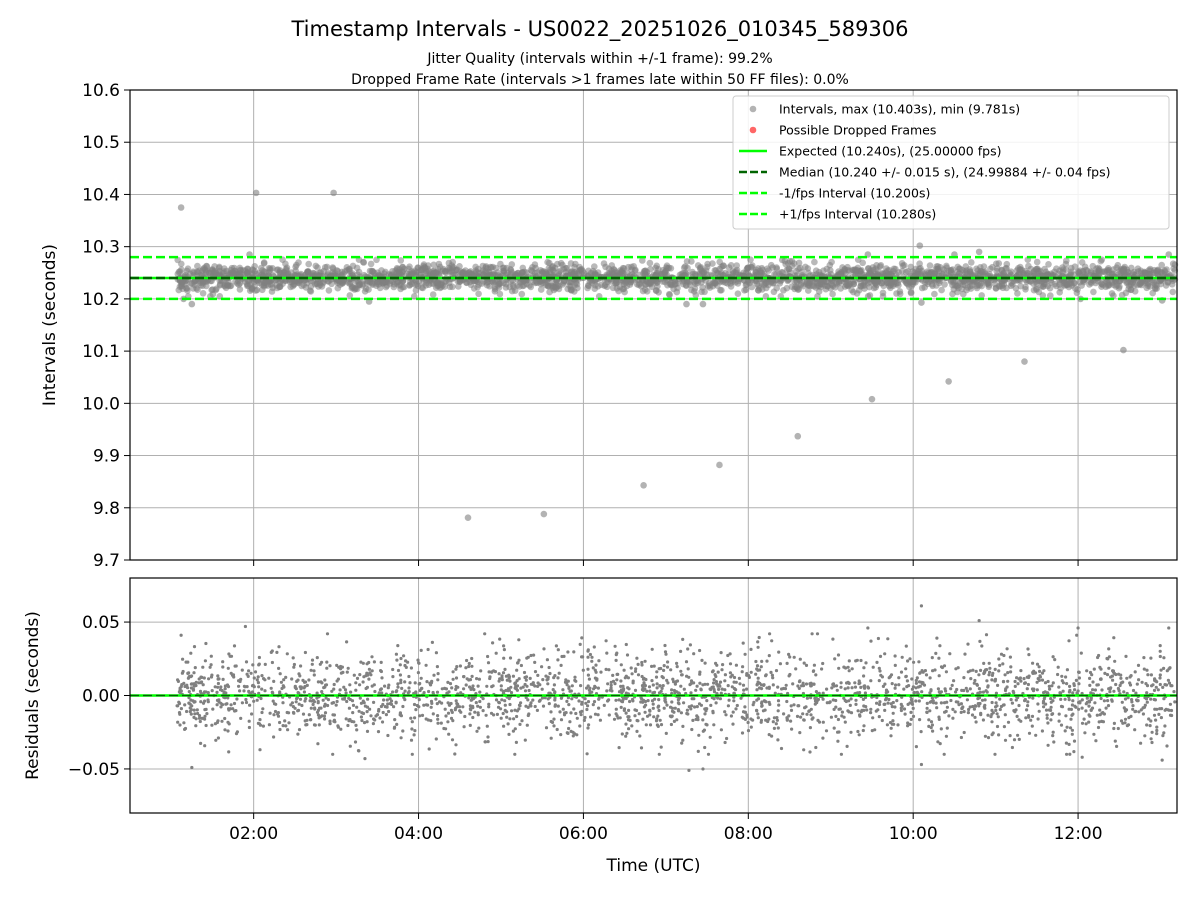  Describe the element at coordinates (890, 151) in the screenshot. I see `legend-label: Expected (10.240s), (25.00000 fps)` at that location.